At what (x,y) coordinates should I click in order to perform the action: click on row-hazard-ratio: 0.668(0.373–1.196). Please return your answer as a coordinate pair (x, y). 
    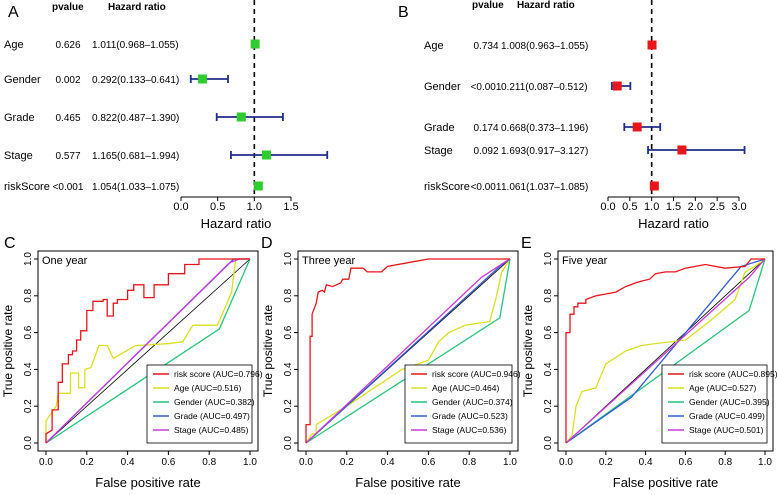
    Looking at the image, I should click on (544, 128).